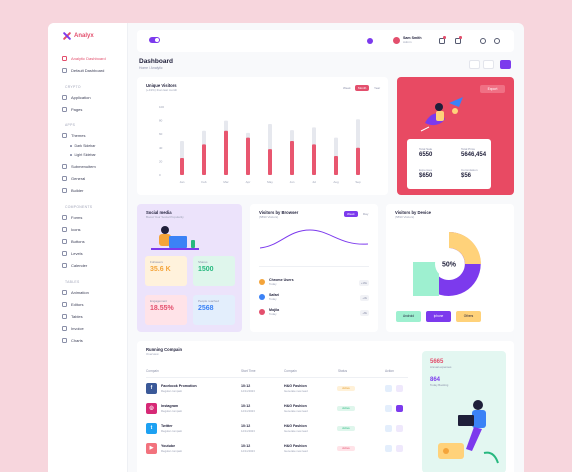  Describe the element at coordinates (72, 316) in the screenshot. I see `sidebar-item-tables: Tables` at that location.